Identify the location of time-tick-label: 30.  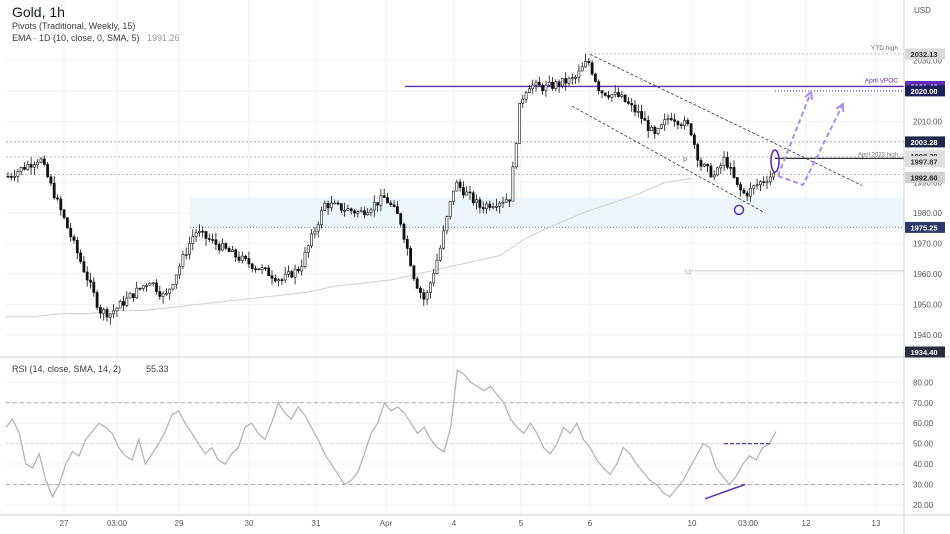
(249, 523).